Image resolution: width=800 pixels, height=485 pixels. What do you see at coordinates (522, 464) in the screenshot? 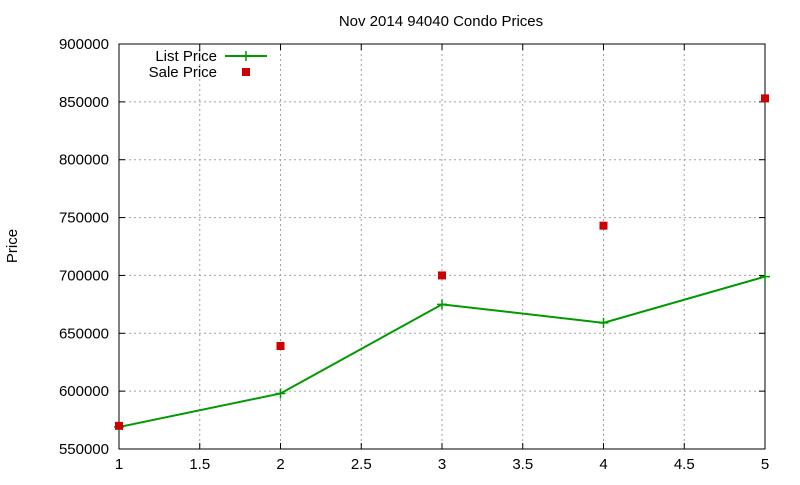
I see `x-tick-label: 3.5` at bounding box center [522, 464].